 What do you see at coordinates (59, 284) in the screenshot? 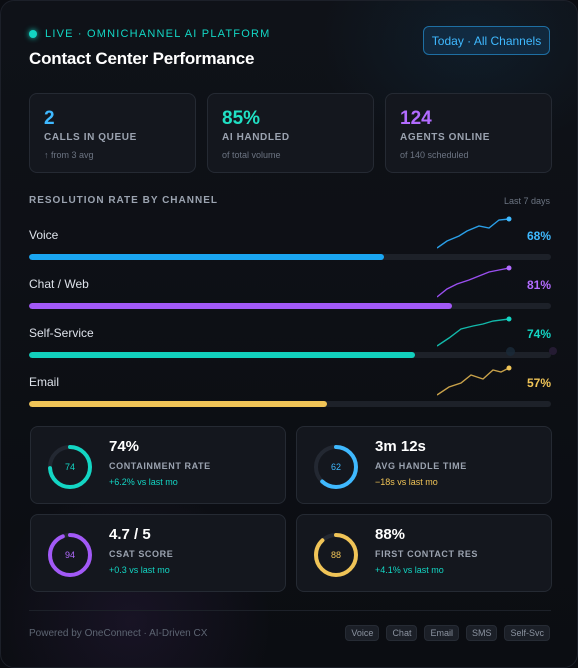
I see `channel-name: Chat / Web` at bounding box center [59, 284].